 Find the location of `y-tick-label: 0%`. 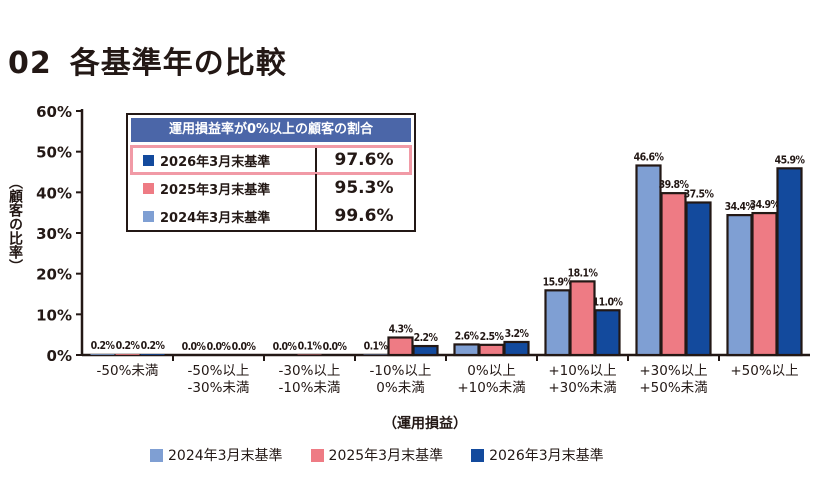

y-tick-label: 0% is located at coordinates (59, 356).